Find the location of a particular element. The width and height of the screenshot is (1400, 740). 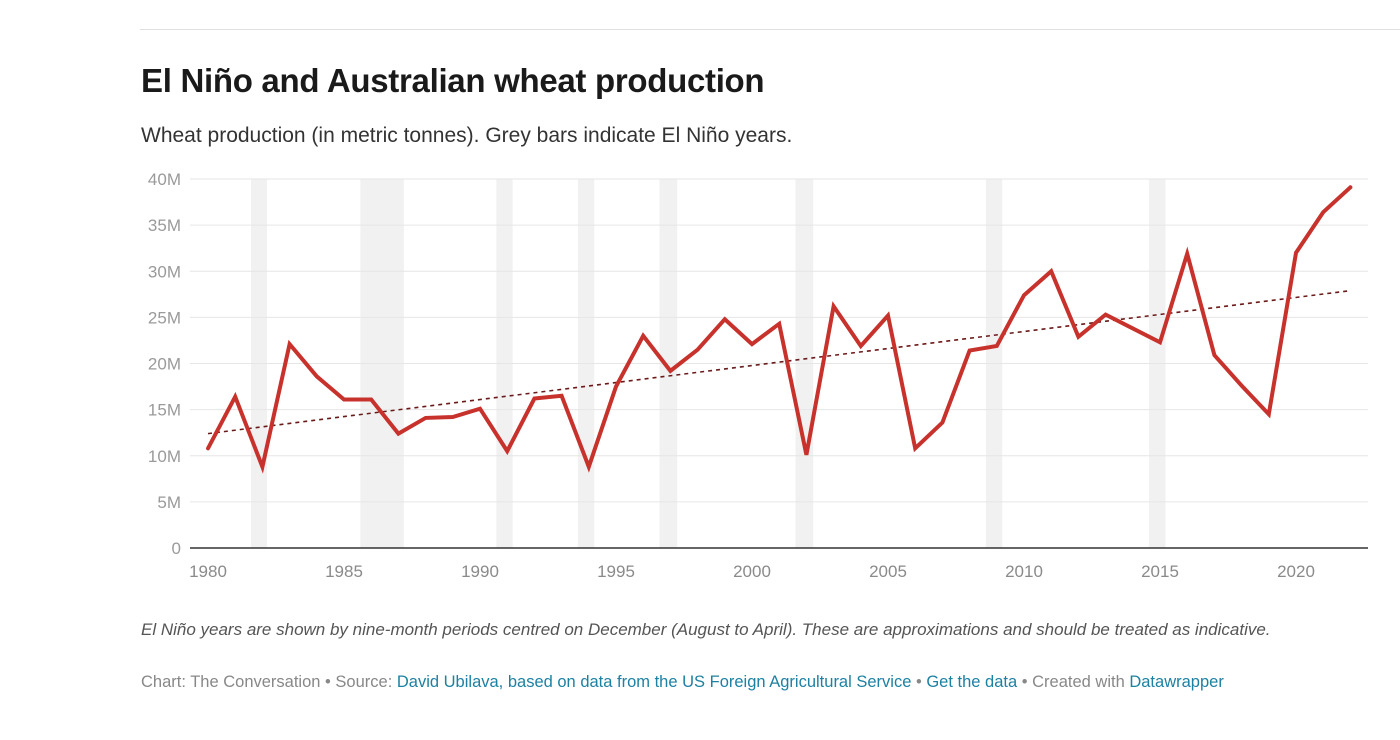

chart-title: El Niño and Australian wheat production is located at coordinates (453, 80).